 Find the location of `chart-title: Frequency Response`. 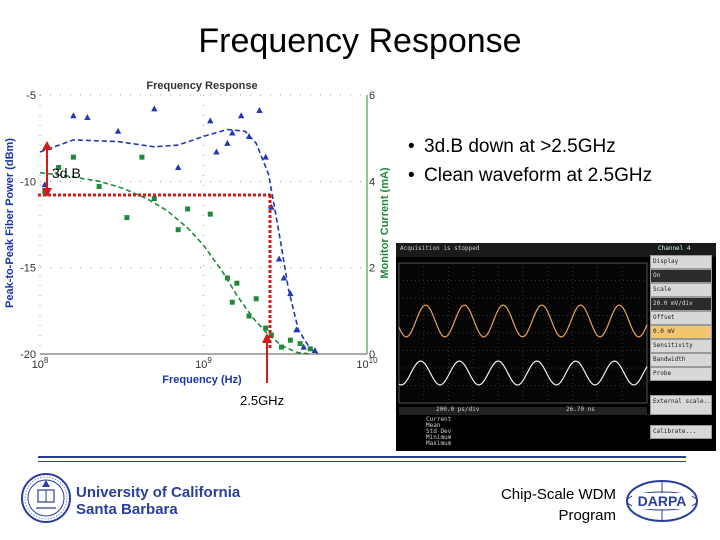

chart-title: Frequency Response is located at coordinates (201, 86).